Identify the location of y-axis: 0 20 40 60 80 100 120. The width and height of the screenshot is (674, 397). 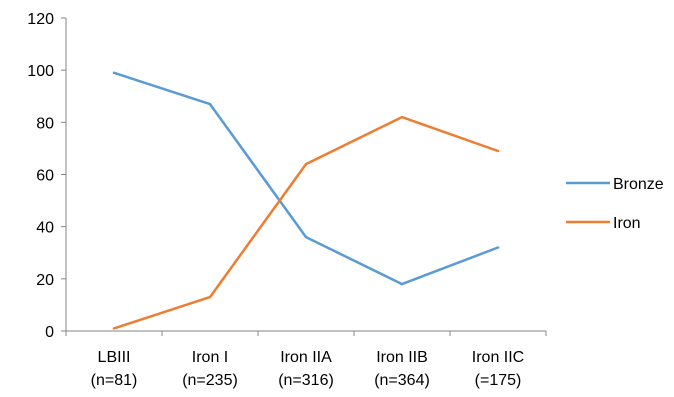
(47, 176).